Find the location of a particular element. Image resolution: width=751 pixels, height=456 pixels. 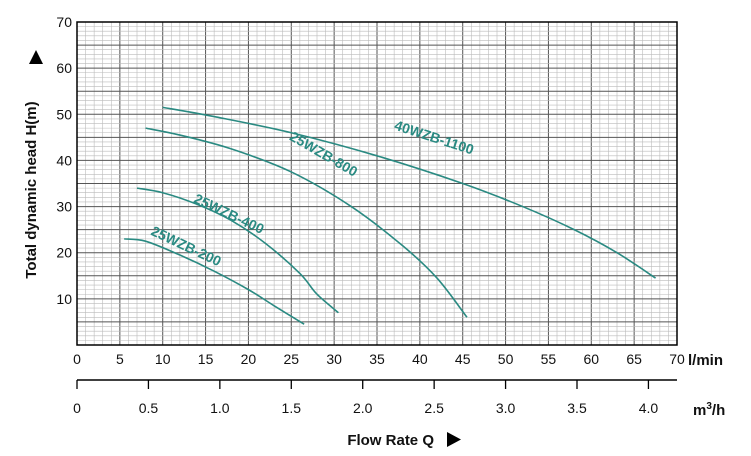

y-tick-labels: 10 20 30 40 50 60 70 is located at coordinates (64, 160).